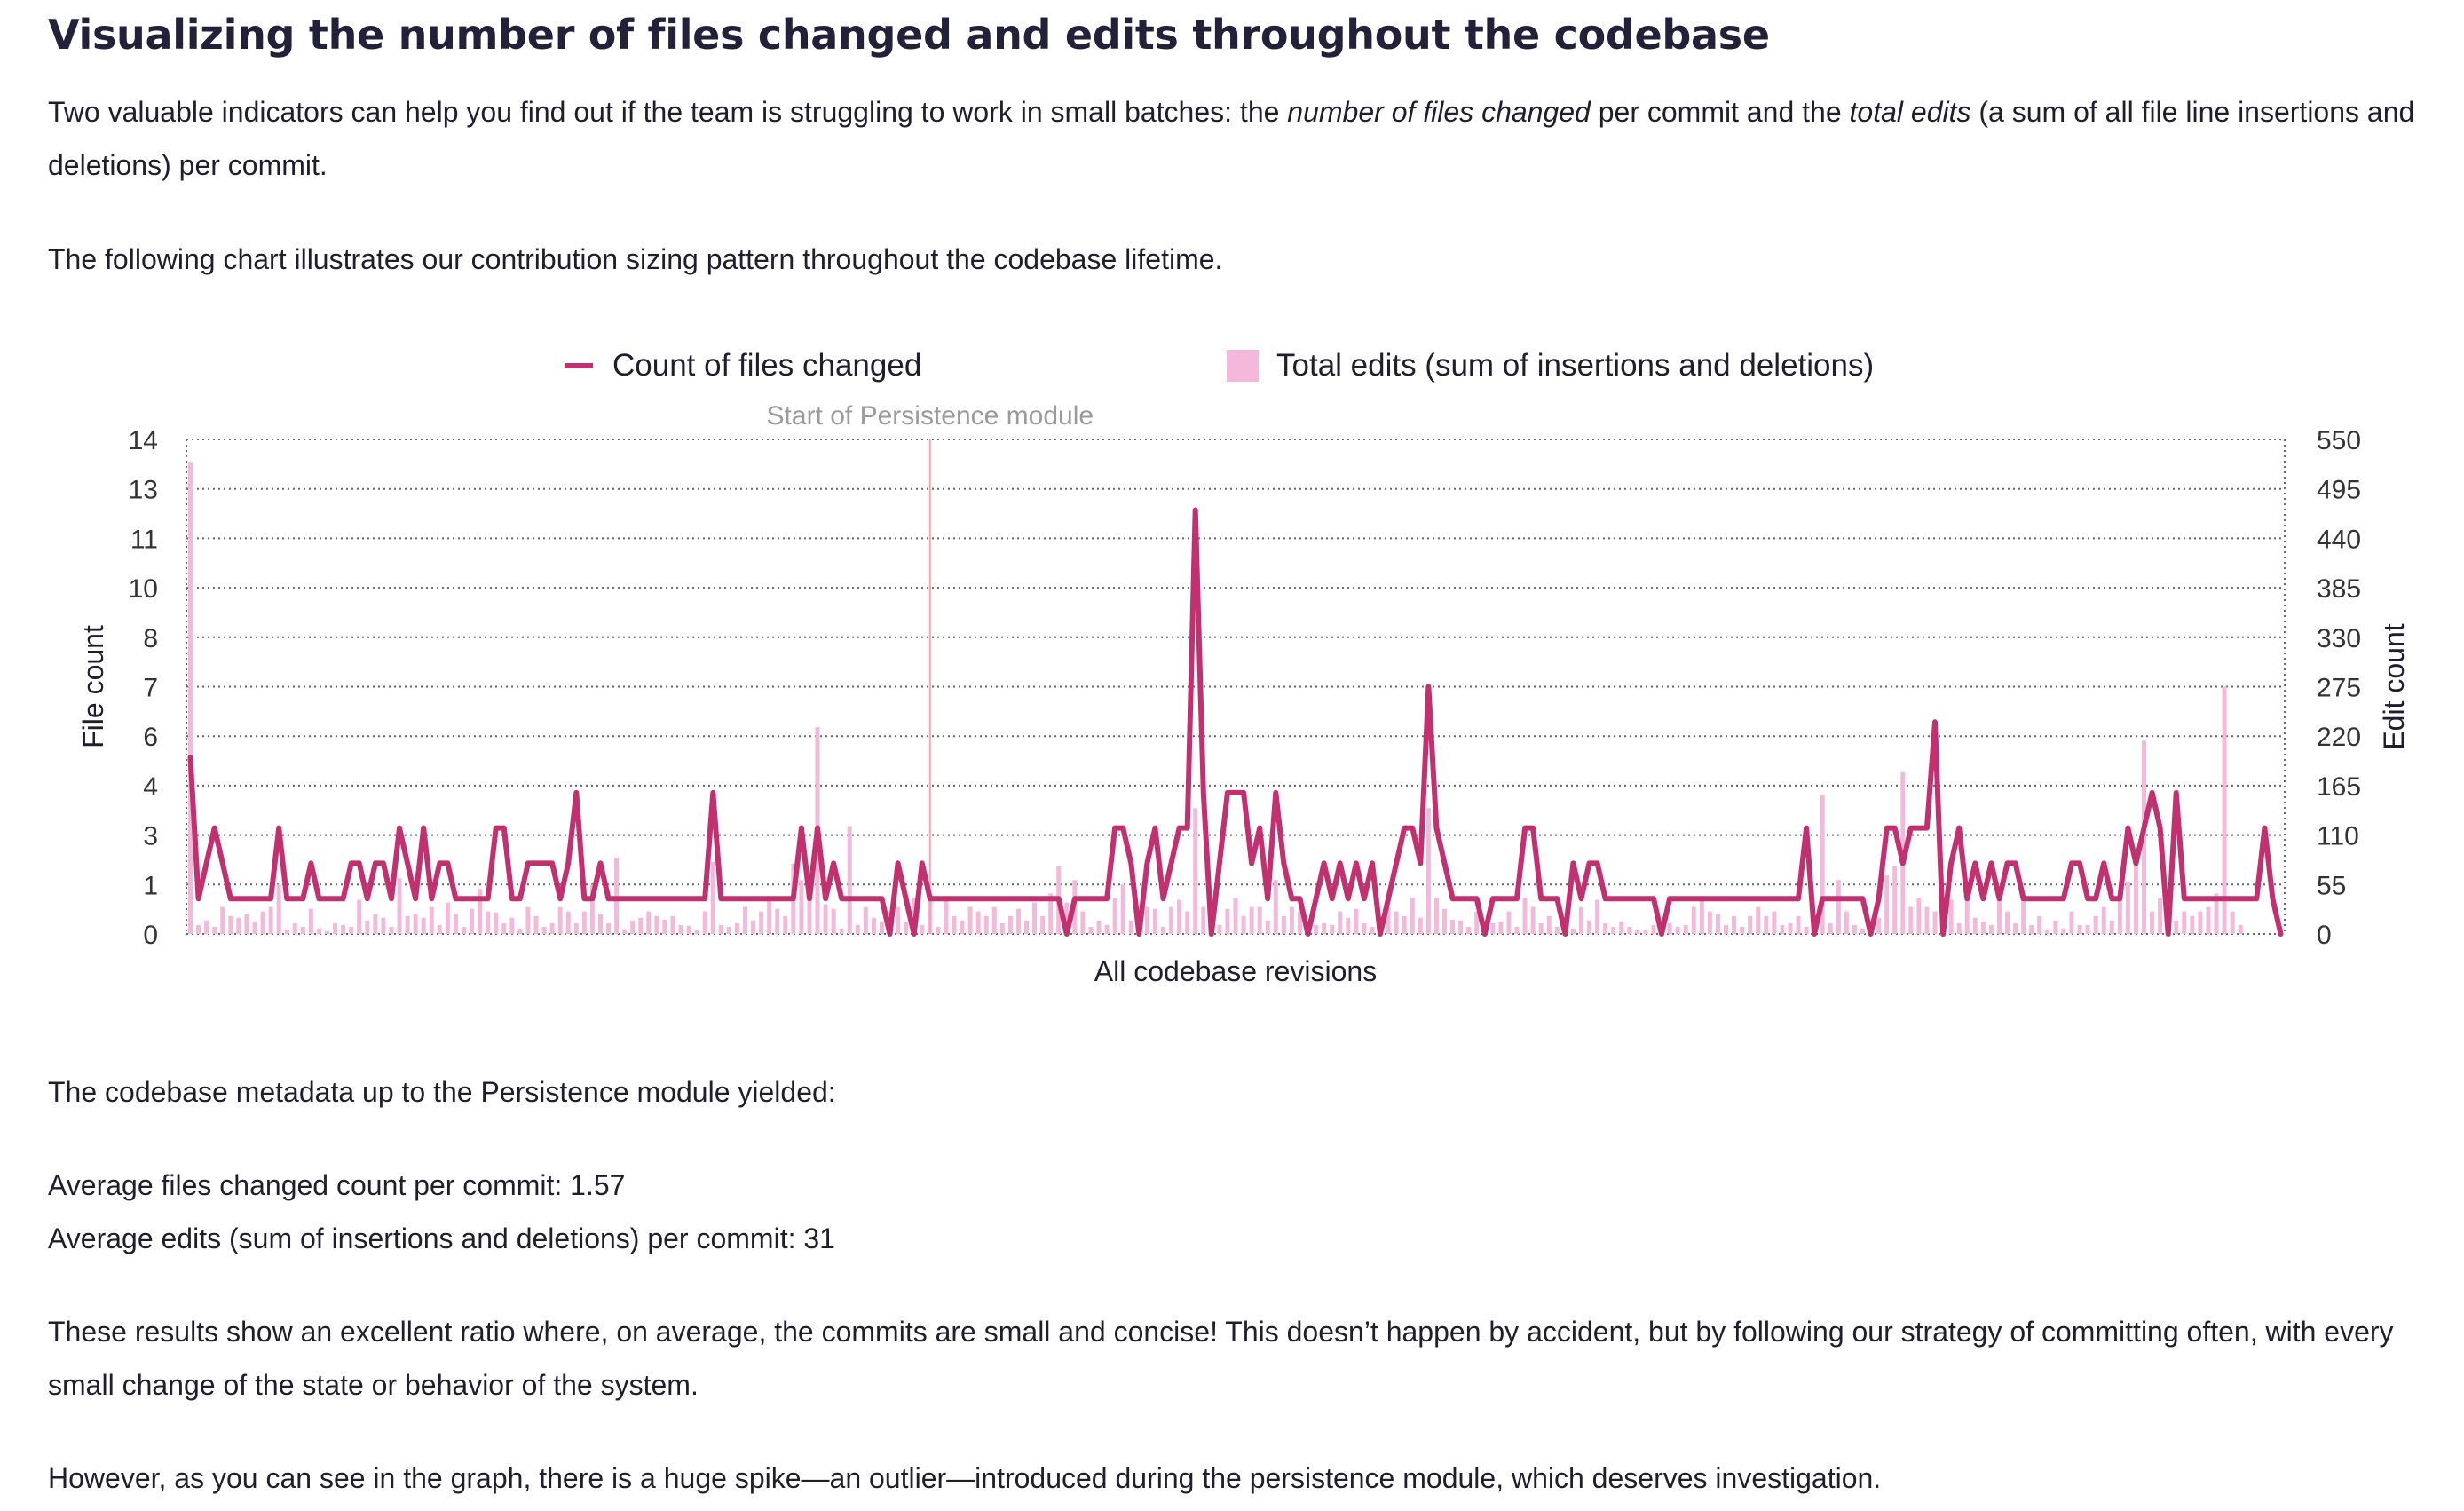  What do you see at coordinates (1910, 112) in the screenshot?
I see `intro-emphasis-edits: total edits` at bounding box center [1910, 112].